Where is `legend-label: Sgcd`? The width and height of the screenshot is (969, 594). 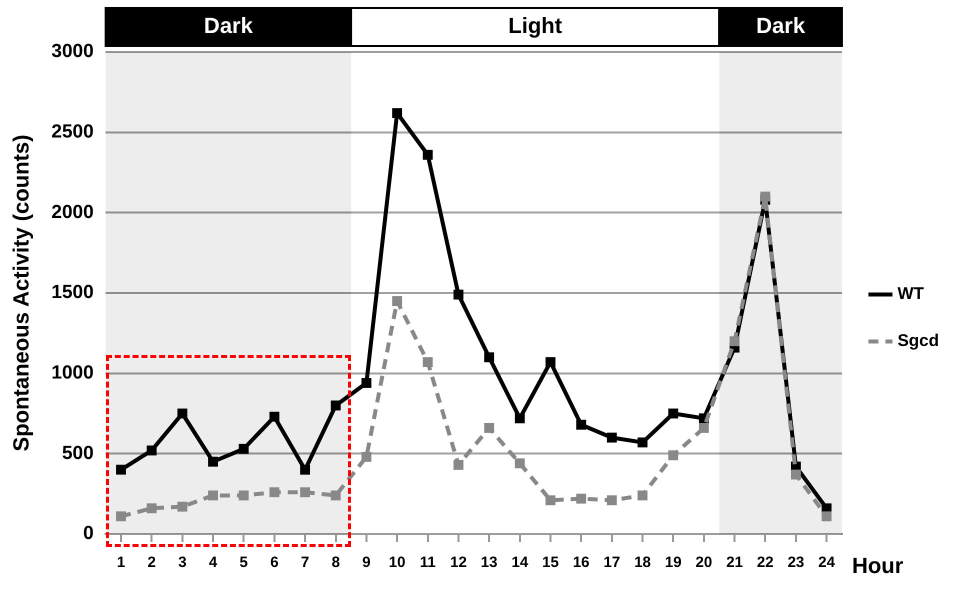
legend-label: Sgcd is located at coordinates (918, 340).